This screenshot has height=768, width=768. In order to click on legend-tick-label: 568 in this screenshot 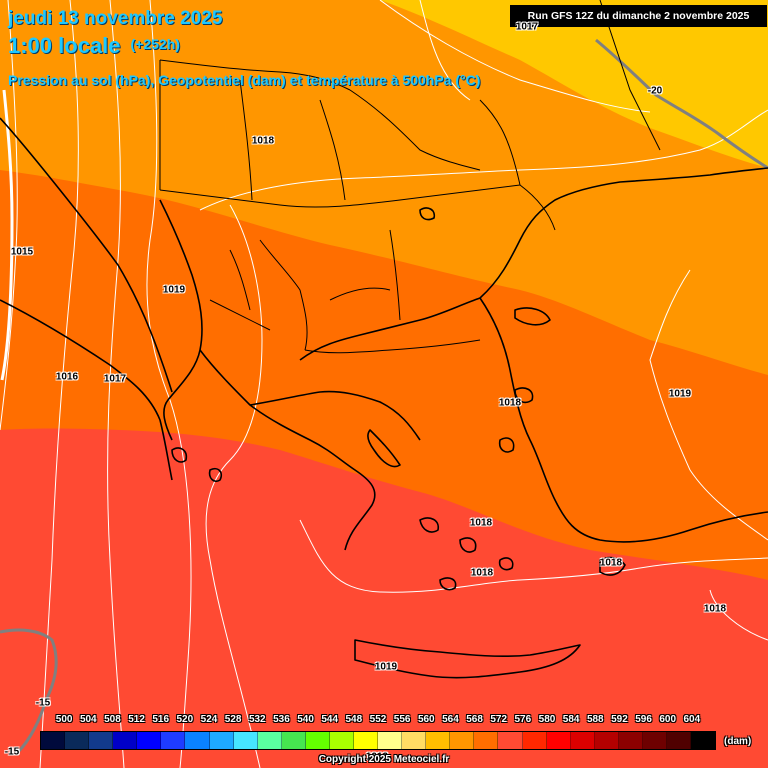, I will do `click(474, 719)`.